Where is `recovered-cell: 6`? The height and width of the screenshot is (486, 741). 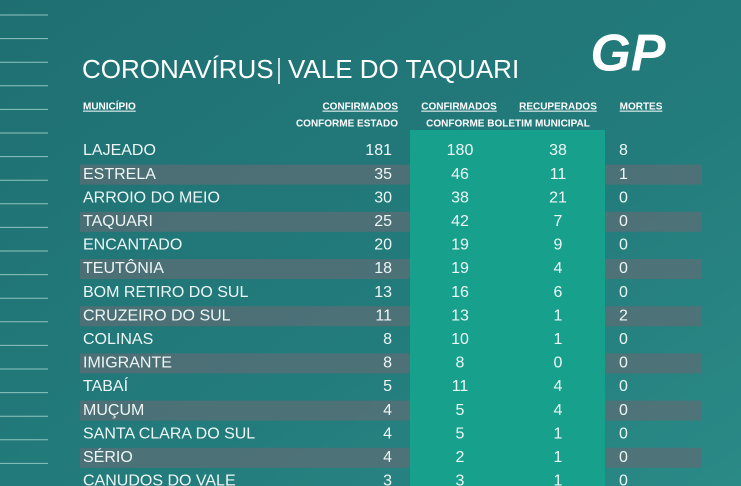
recovered-cell: 6 is located at coordinates (558, 292).